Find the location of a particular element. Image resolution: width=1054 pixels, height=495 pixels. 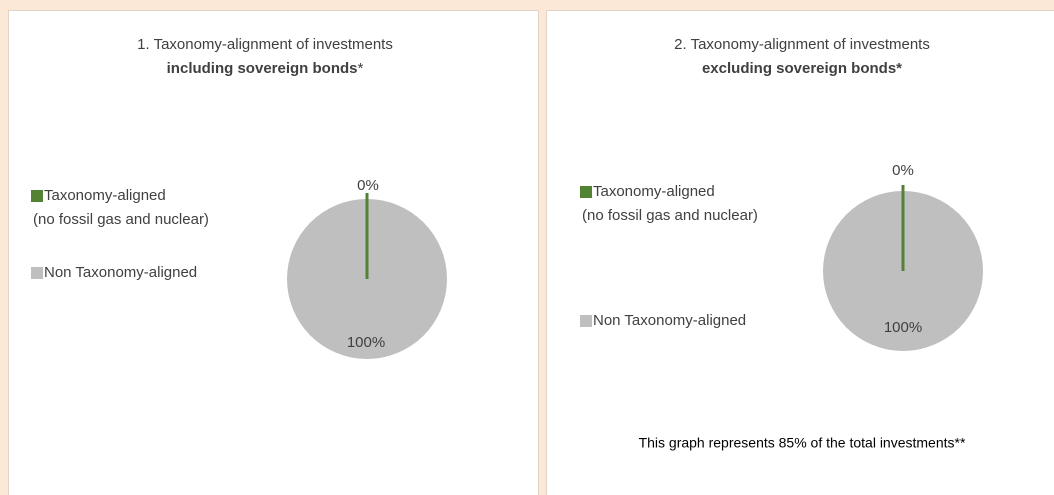

subtitle-suffix: * is located at coordinates (361, 68).